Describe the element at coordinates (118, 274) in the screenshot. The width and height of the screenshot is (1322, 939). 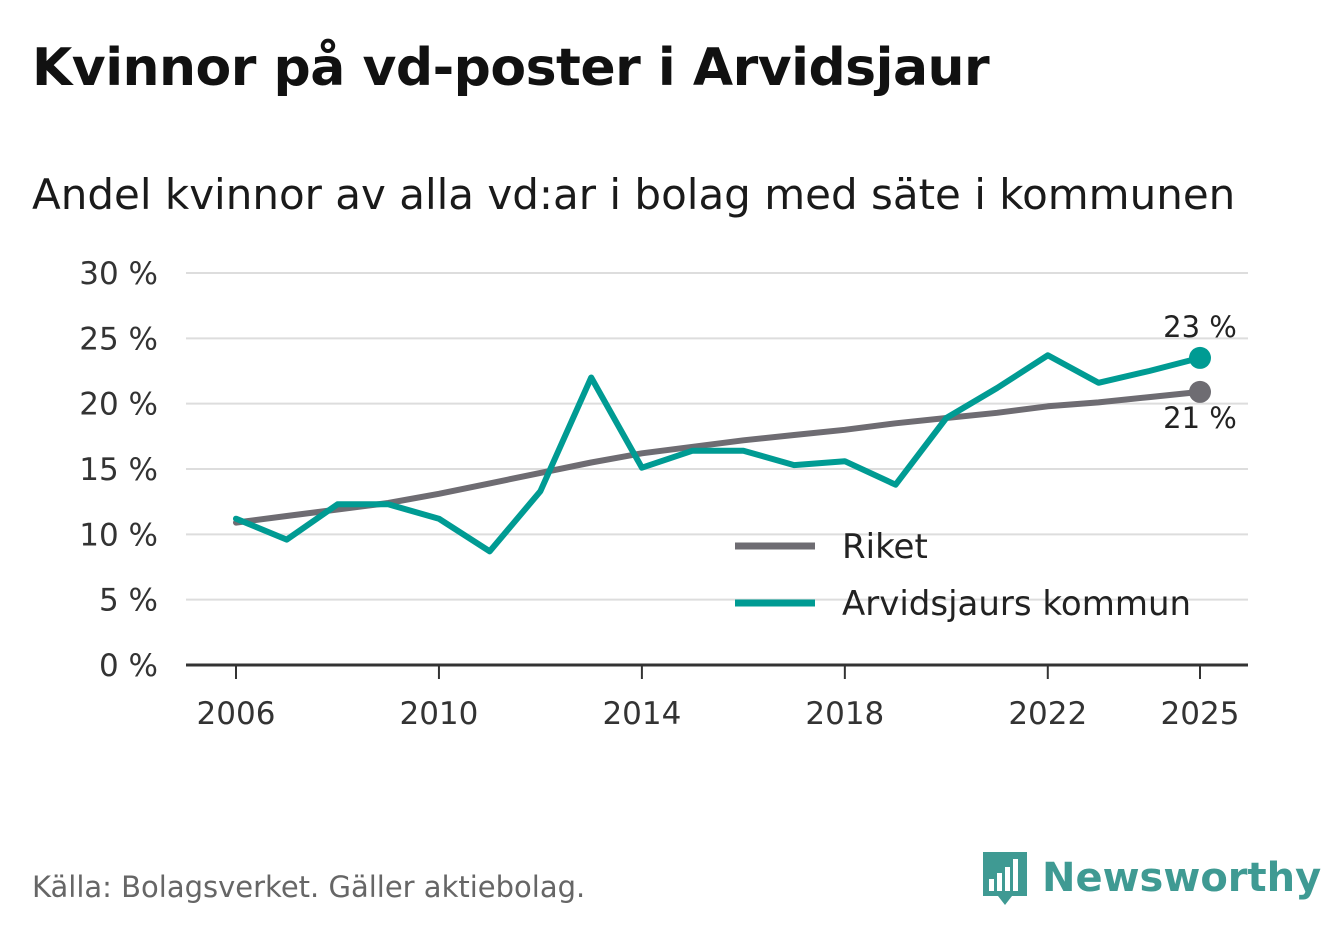
I see `y-tick-label: 30 %` at that location.